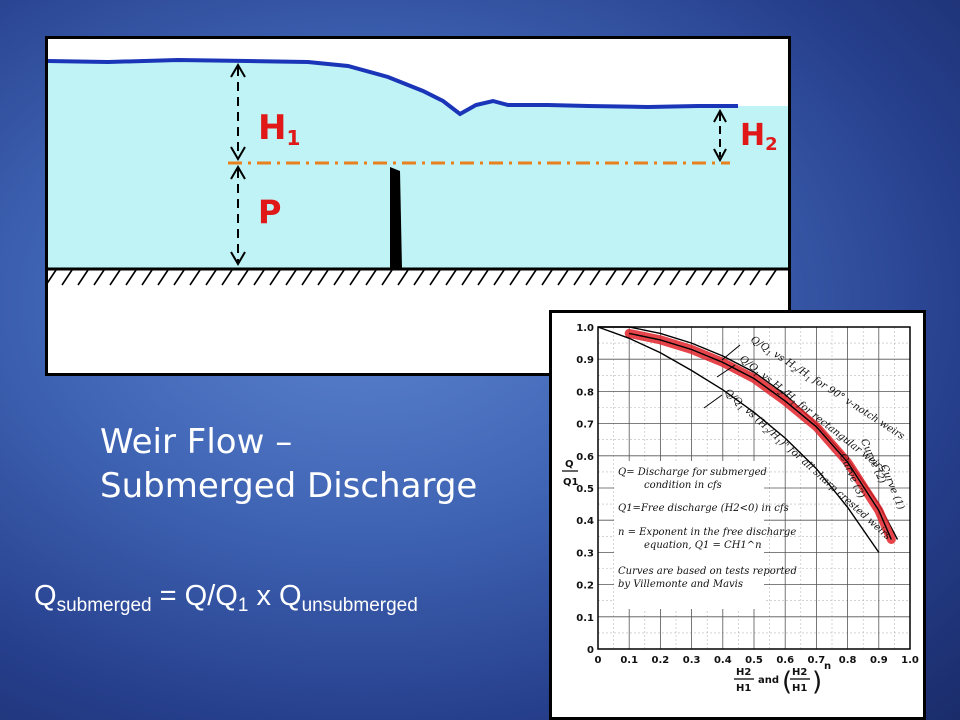  What do you see at coordinates (590, 650) in the screenshot?
I see `y-tick-label: 0` at bounding box center [590, 650].